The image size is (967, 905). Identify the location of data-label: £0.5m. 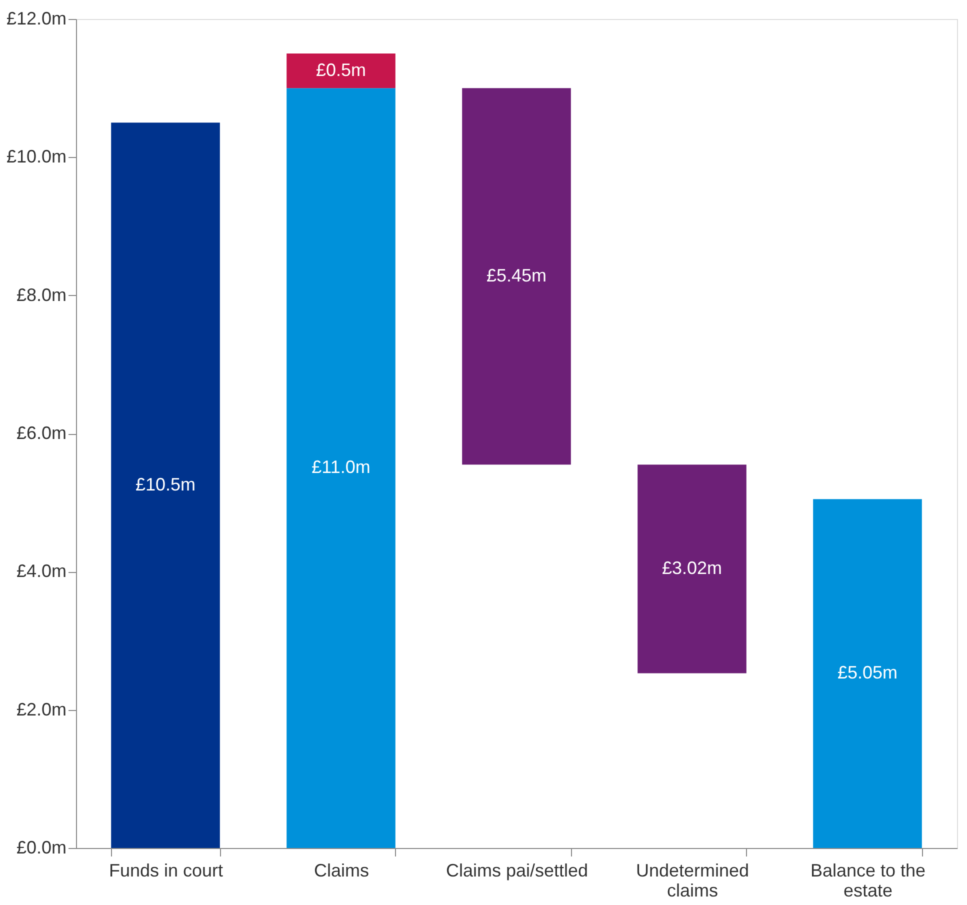
(341, 70).